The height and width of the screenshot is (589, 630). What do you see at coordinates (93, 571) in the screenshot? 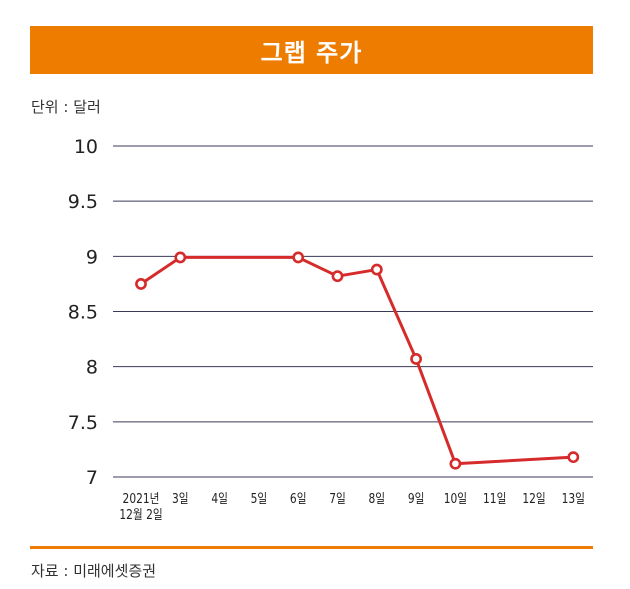
I see `source-label: 자료 : 미래에셋증권` at bounding box center [93, 571].